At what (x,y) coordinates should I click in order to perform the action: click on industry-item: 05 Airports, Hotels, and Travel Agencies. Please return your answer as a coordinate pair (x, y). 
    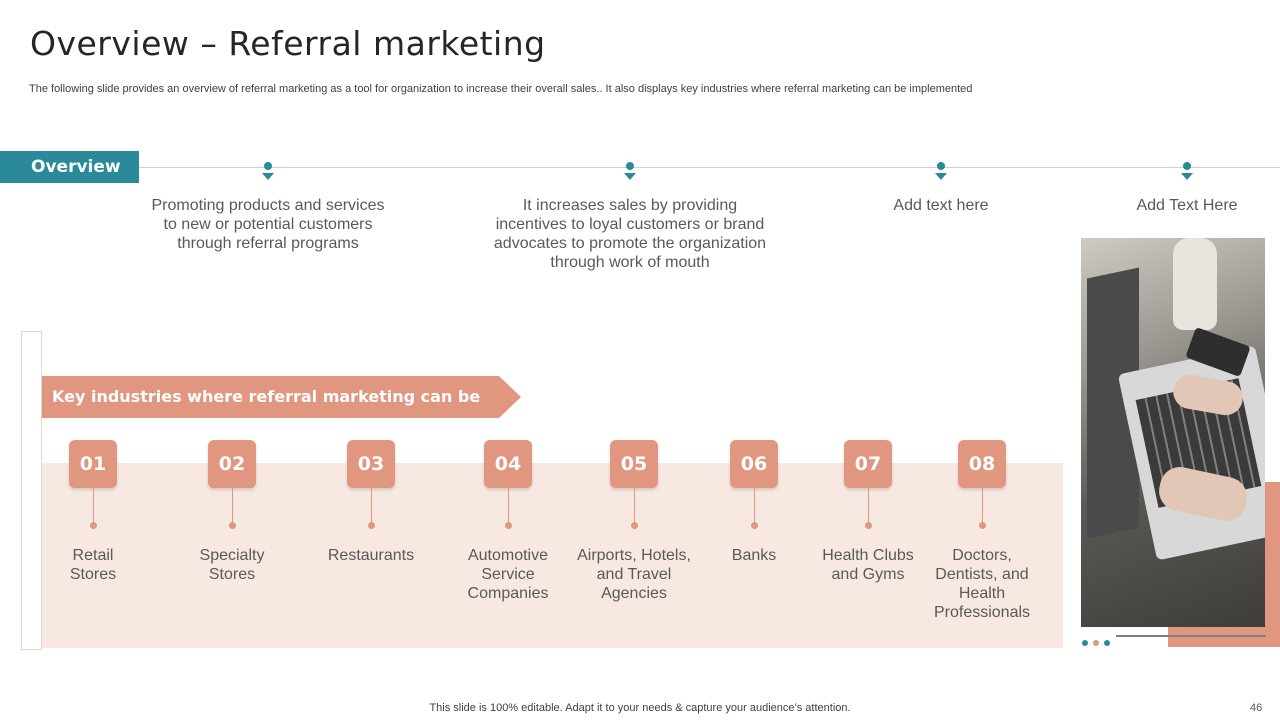
    Looking at the image, I should click on (634, 521).